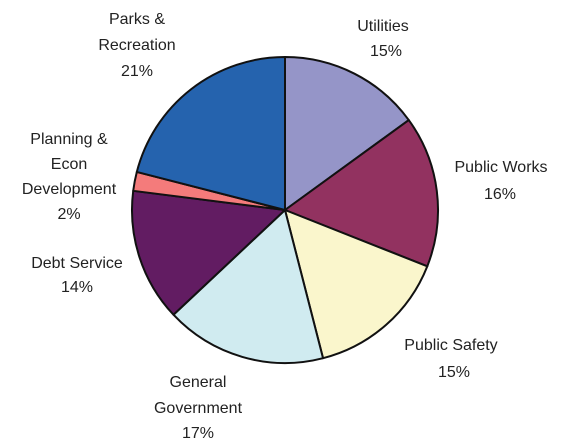 This screenshot has height=439, width=566. Describe the element at coordinates (383, 39) in the screenshot. I see `slice-label-utilities: Utilities 15%` at that location.